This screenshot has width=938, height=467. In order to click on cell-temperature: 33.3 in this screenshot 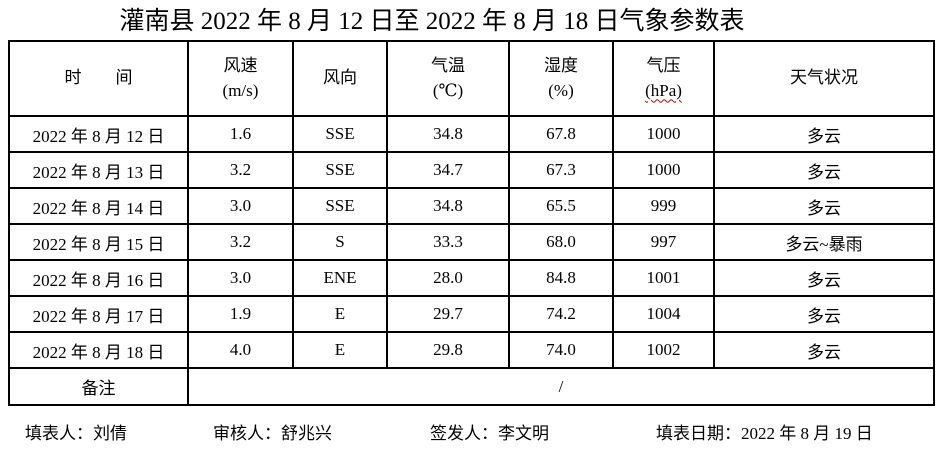, I will do `click(448, 242)`.